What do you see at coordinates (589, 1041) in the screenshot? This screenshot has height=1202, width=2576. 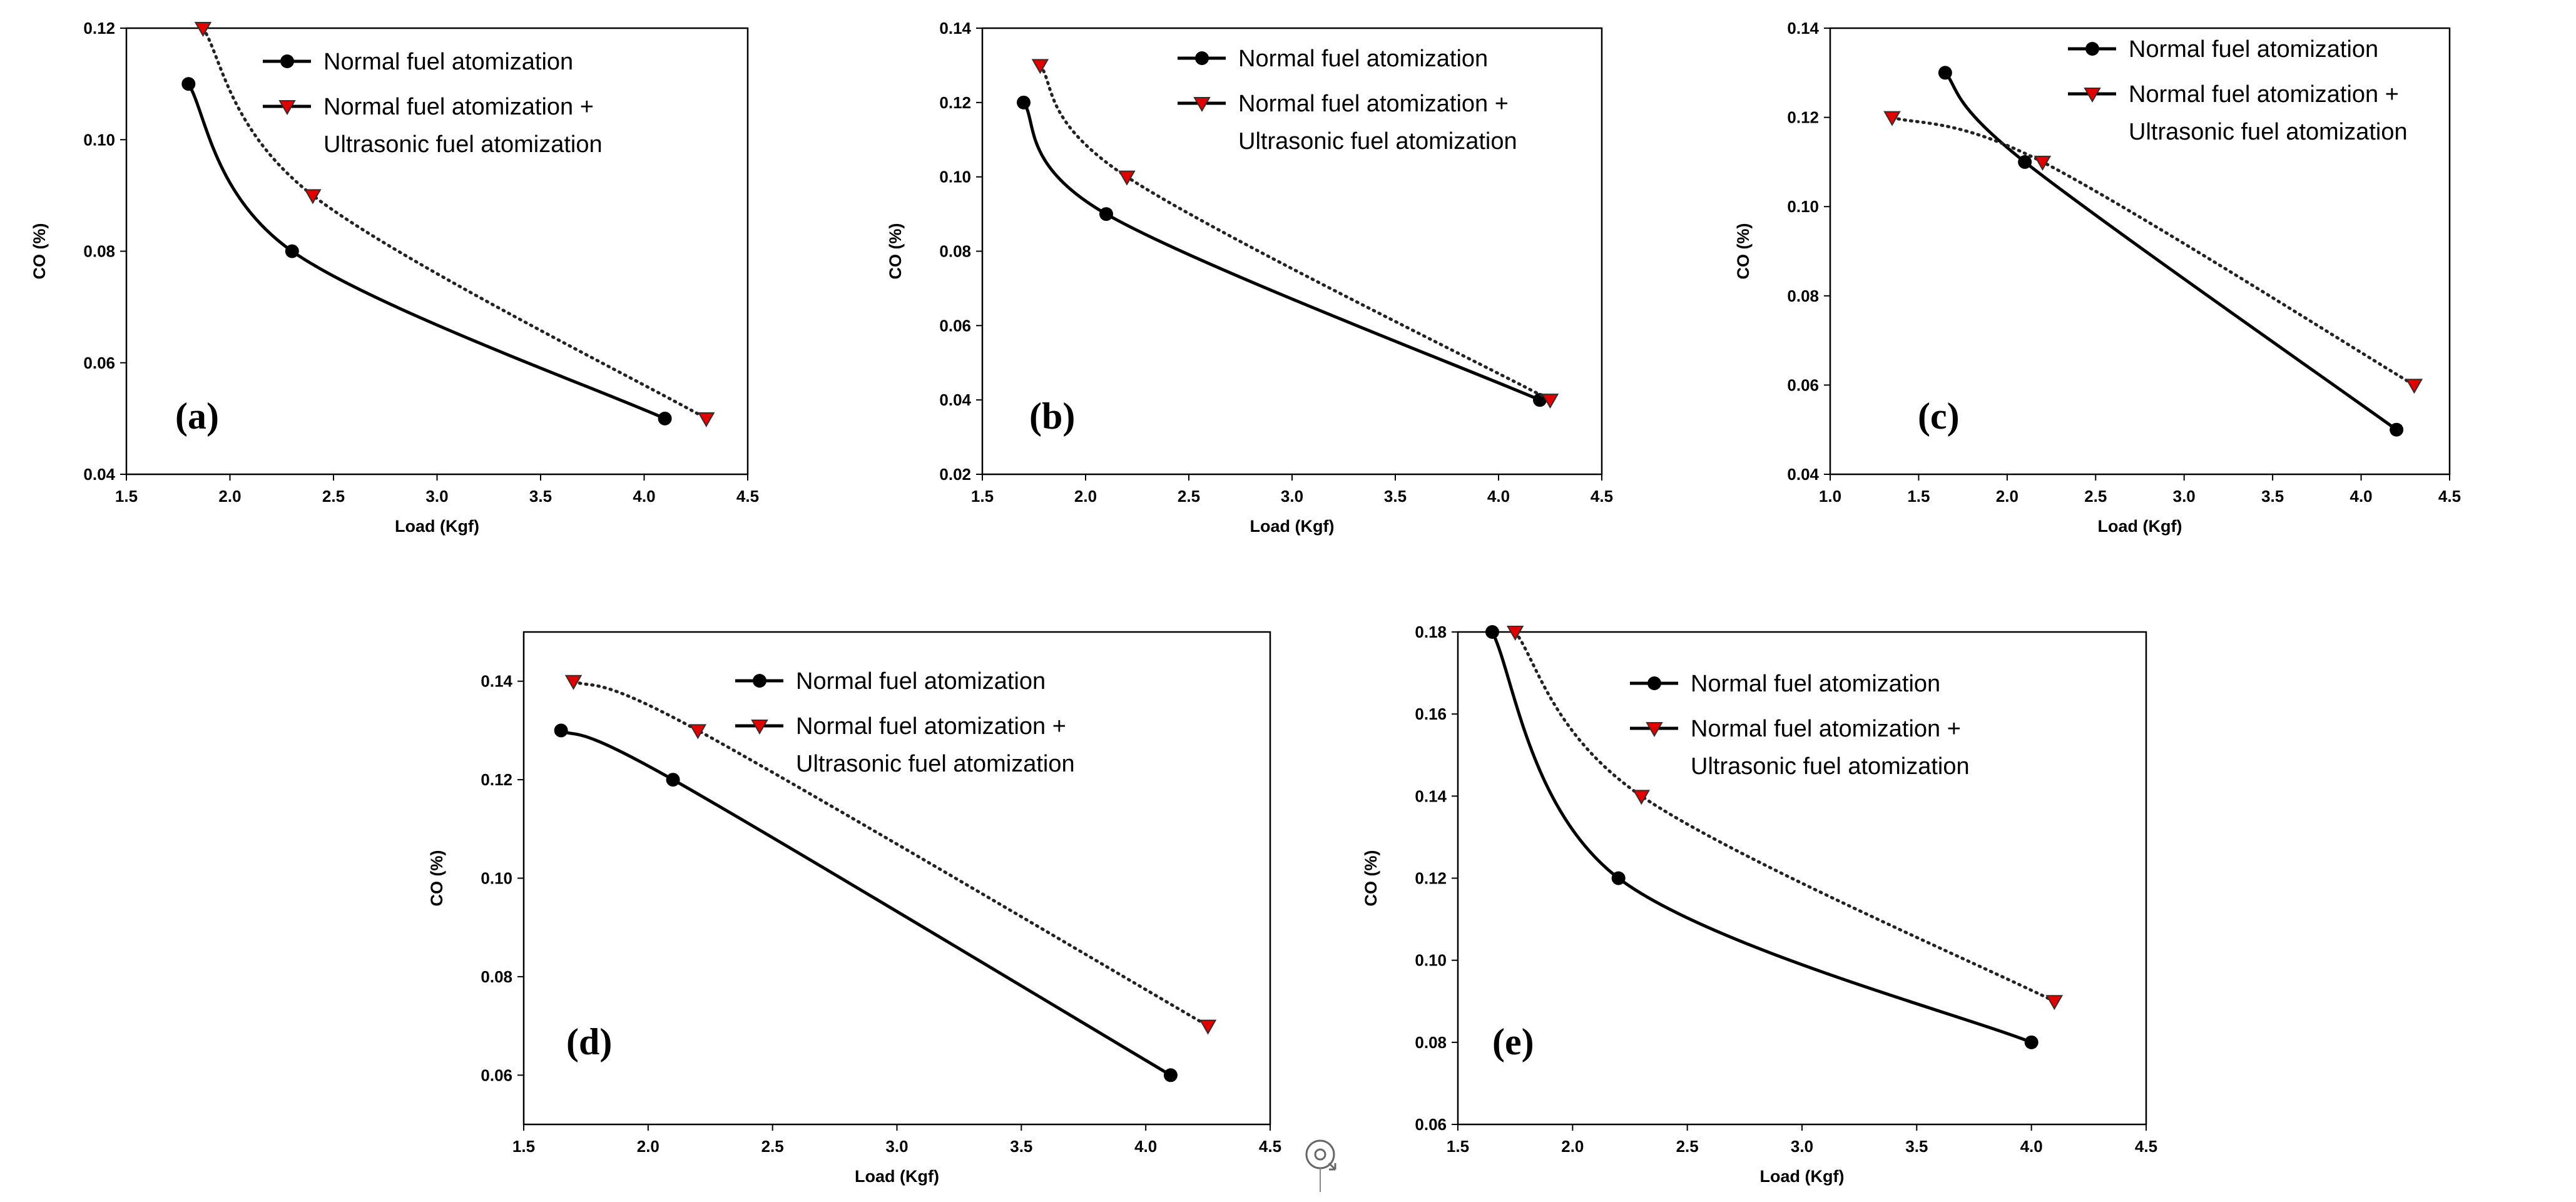 I see `panel-label: (d)` at bounding box center [589, 1041].